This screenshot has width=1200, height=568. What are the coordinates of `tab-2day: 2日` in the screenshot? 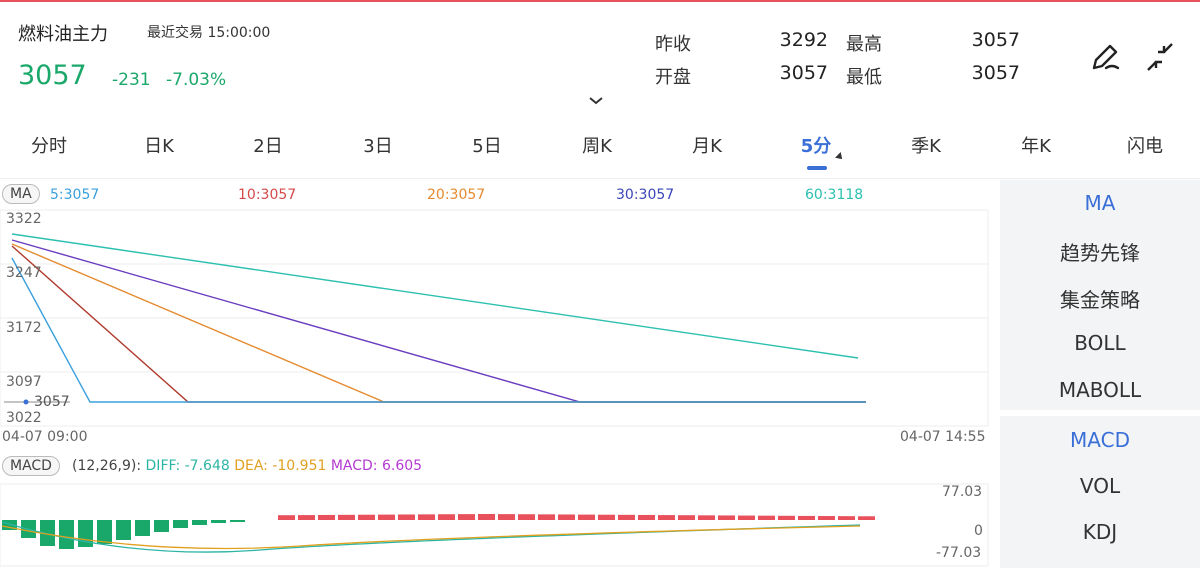 It's located at (268, 146).